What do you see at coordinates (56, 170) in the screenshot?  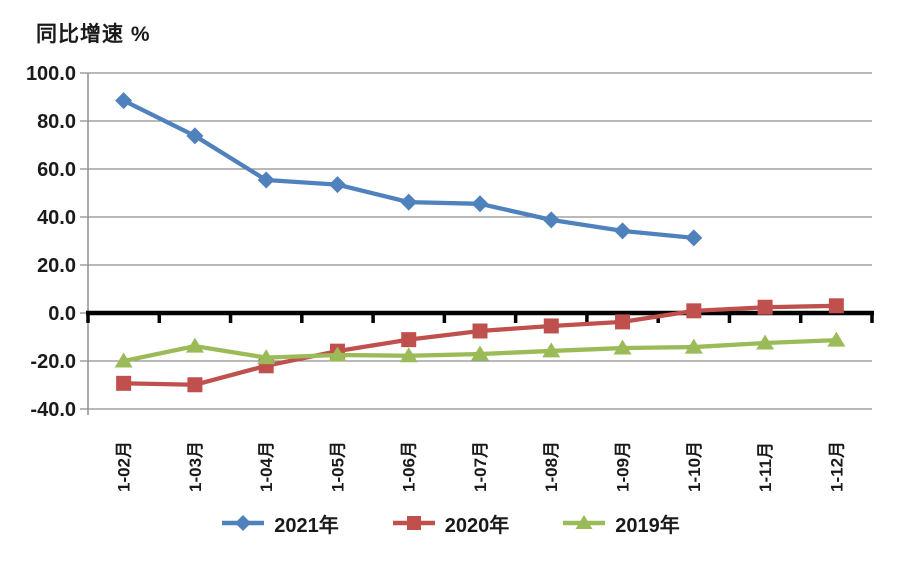 I see `y-tick-label: 60.0` at bounding box center [56, 170].